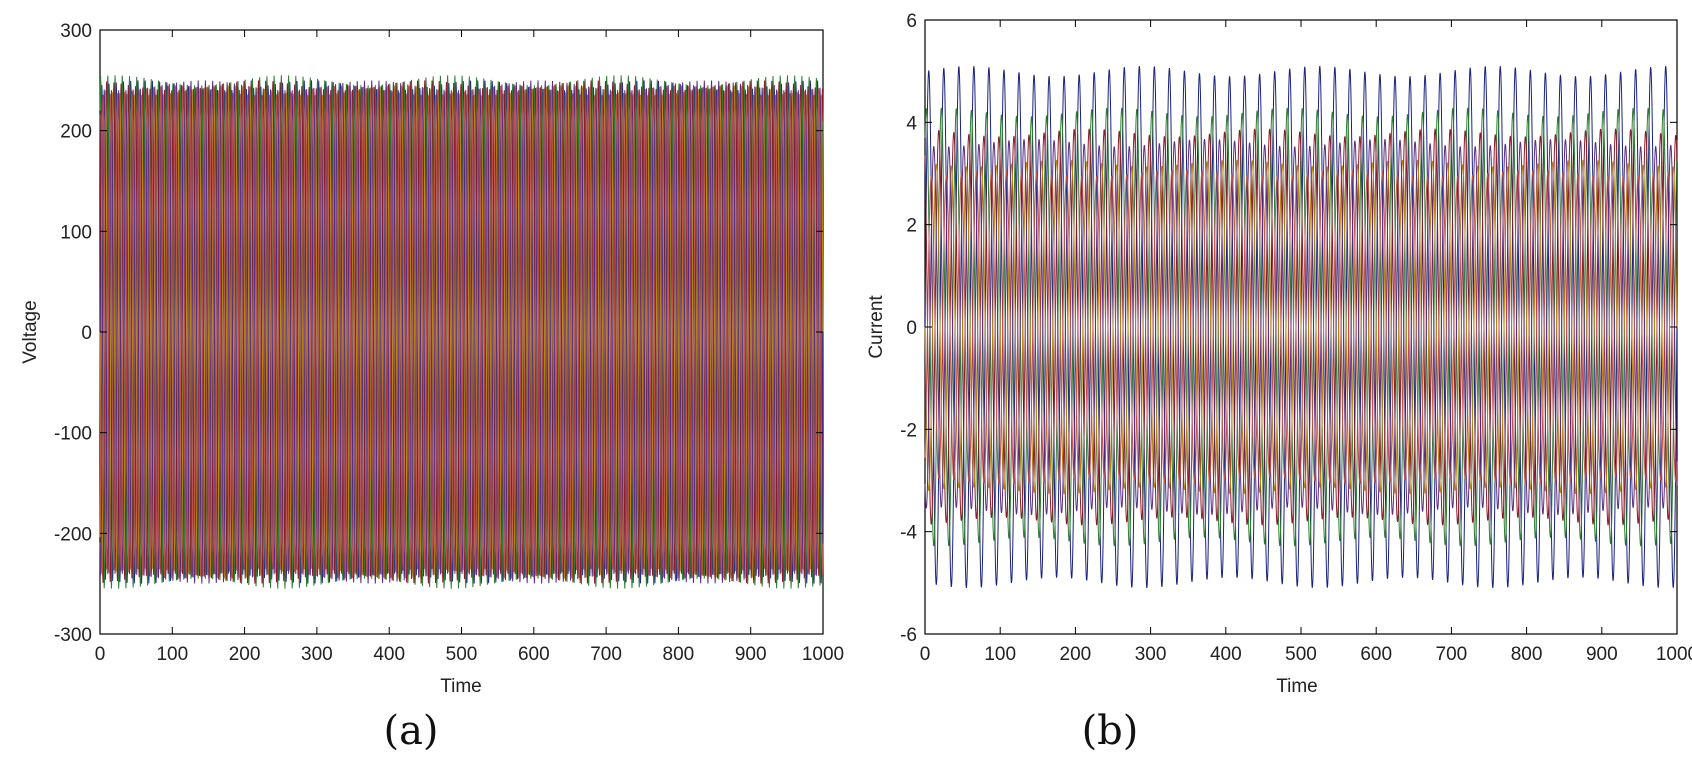  What do you see at coordinates (1000, 654) in the screenshot?
I see `x-tick-label-current: 100` at bounding box center [1000, 654].